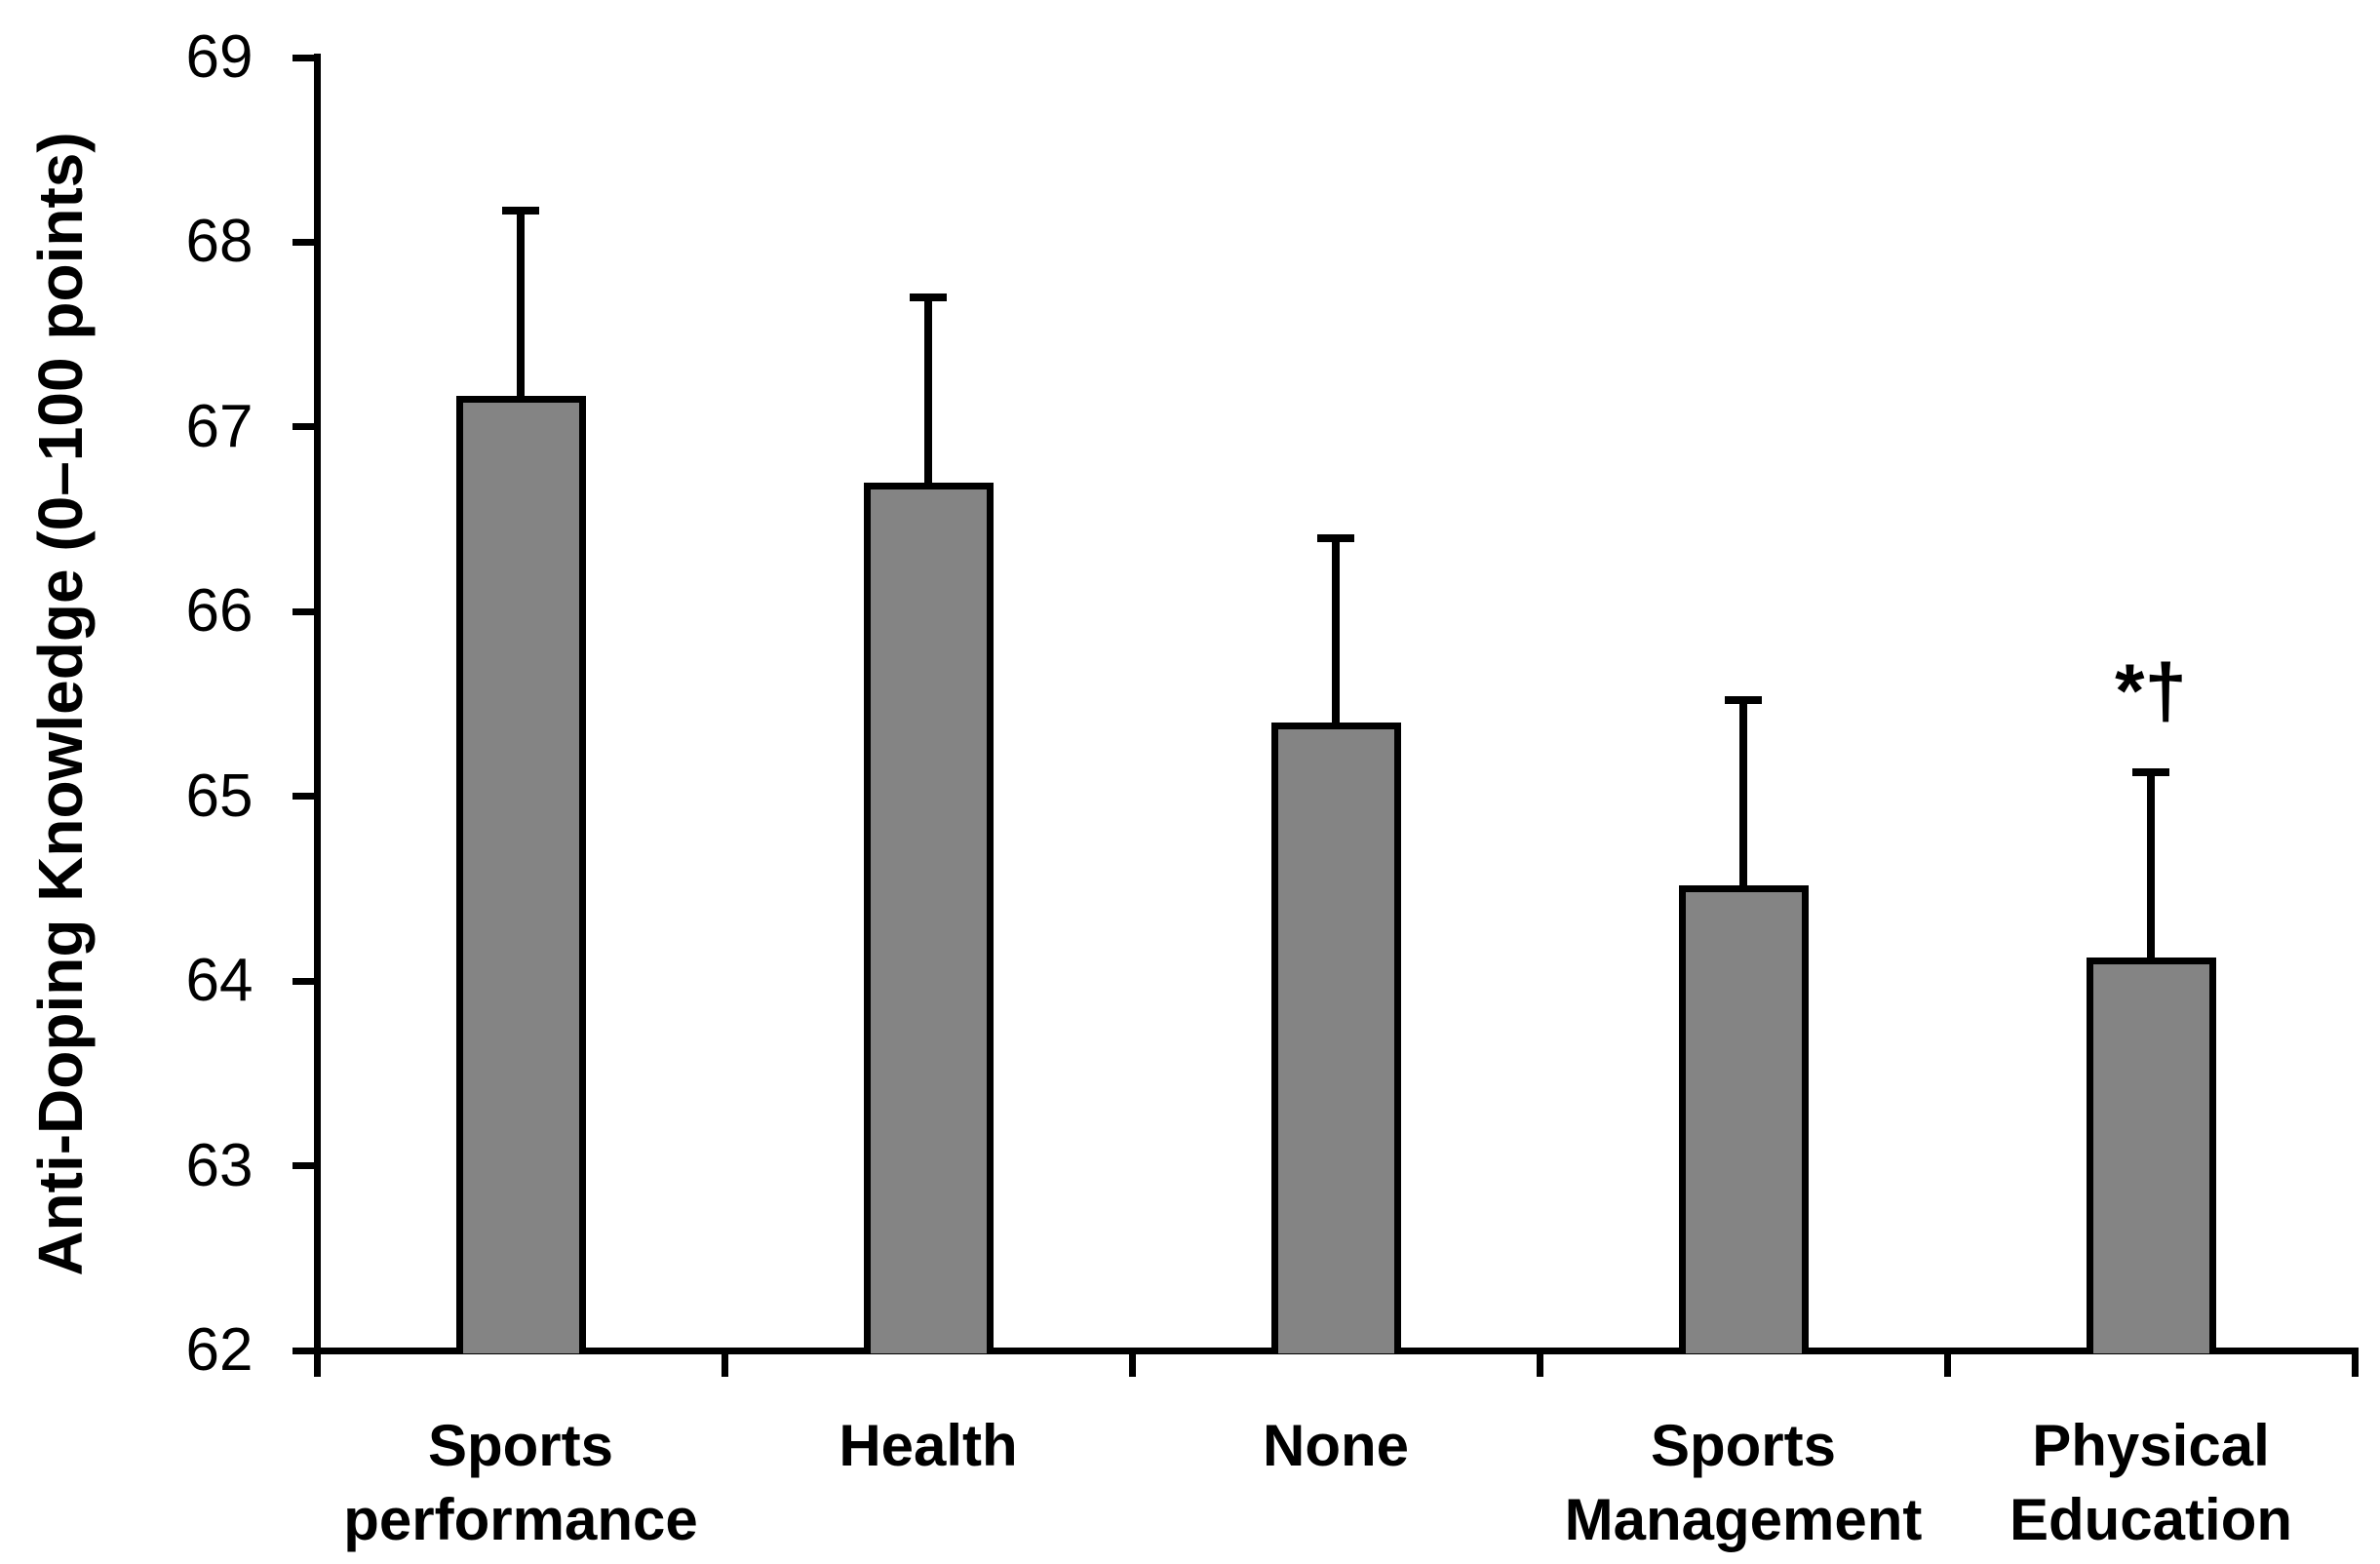  What do you see at coordinates (219, 981) in the screenshot?
I see `y-tick-label: 64` at bounding box center [219, 981].